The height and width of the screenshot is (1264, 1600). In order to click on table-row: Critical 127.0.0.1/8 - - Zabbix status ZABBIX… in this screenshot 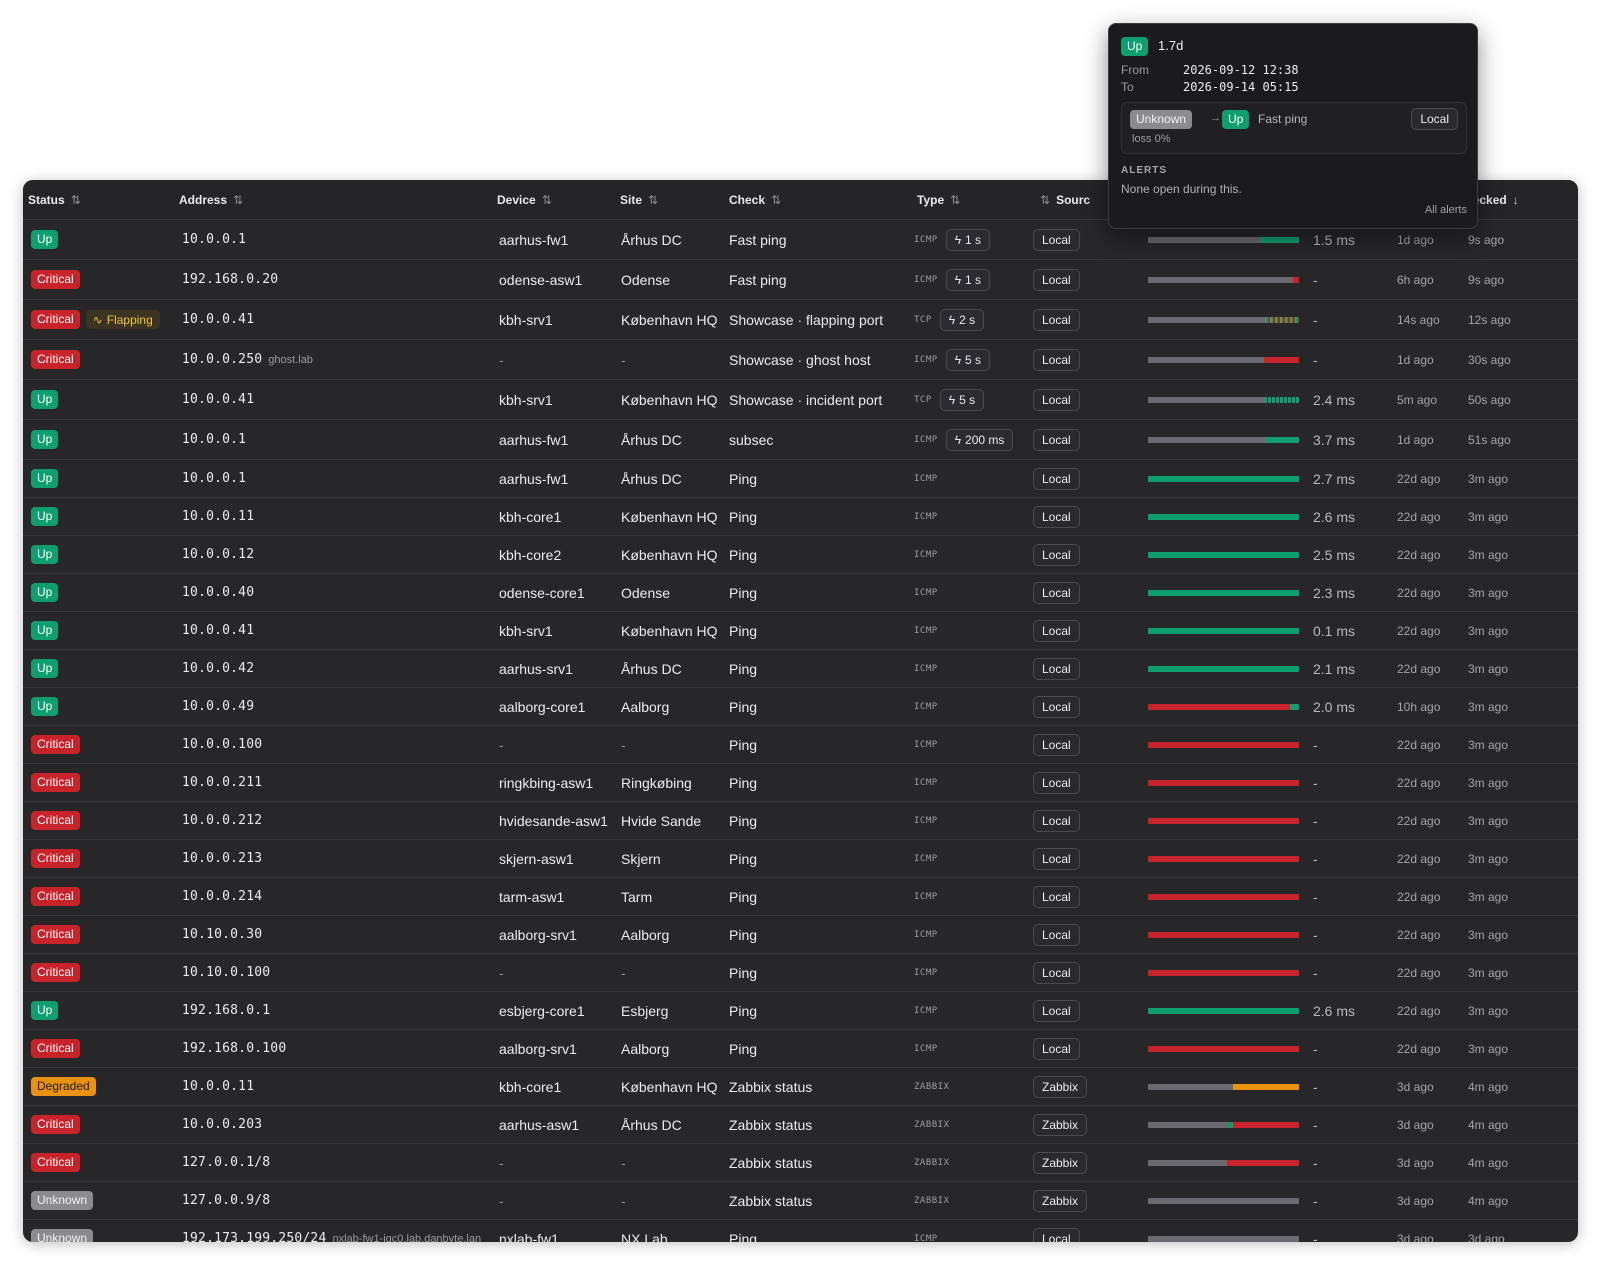, I will do `click(800, 1163)`.